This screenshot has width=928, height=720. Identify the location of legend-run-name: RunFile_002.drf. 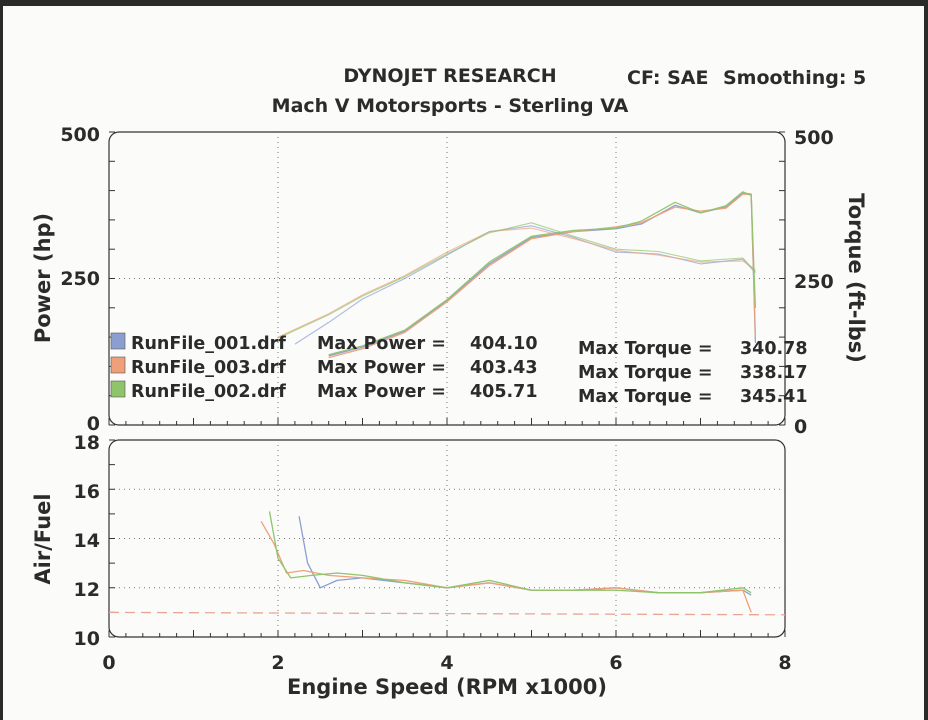
(208, 392).